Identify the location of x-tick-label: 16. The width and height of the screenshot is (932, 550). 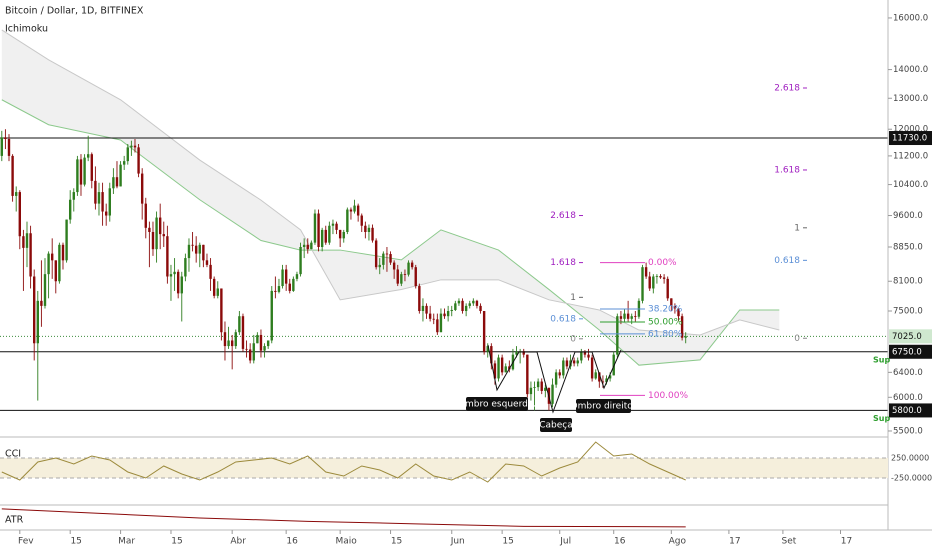
(620, 542).